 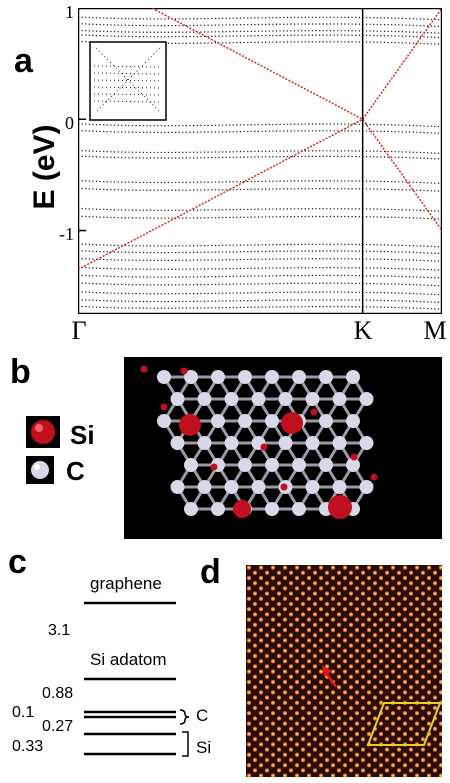 I want to click on arrow-head-icon, so click(x=327, y=671).